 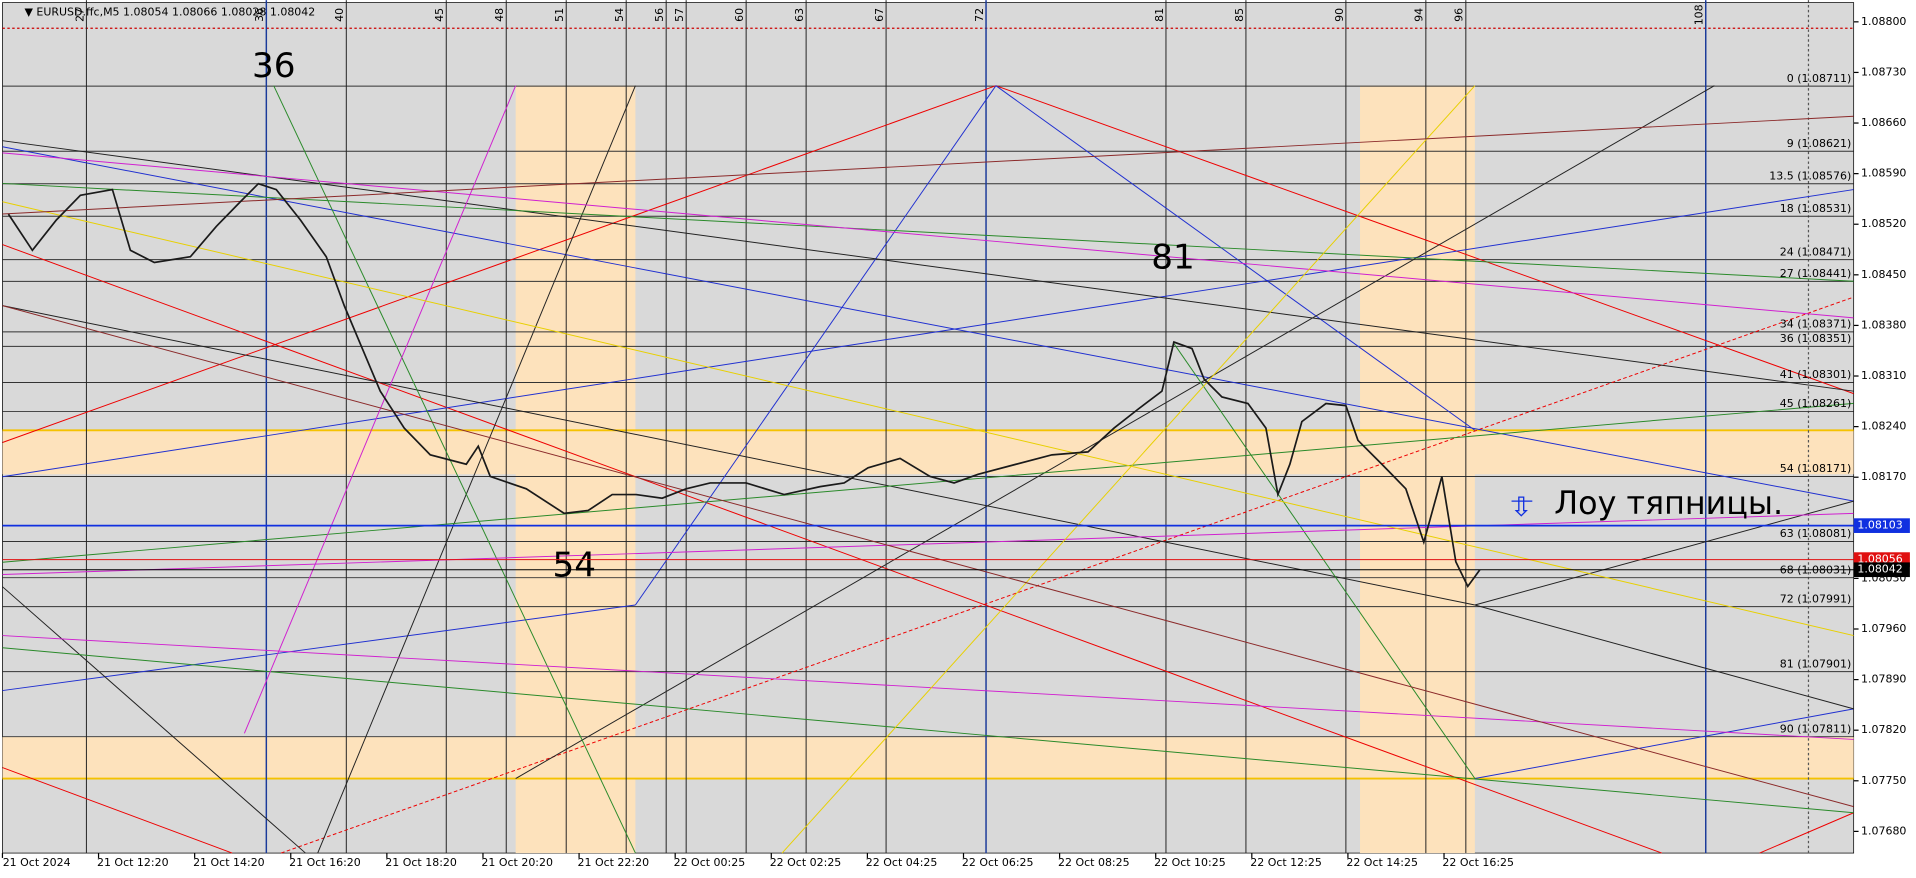 I want to click on cycle-label: 60, so click(x=739, y=15).